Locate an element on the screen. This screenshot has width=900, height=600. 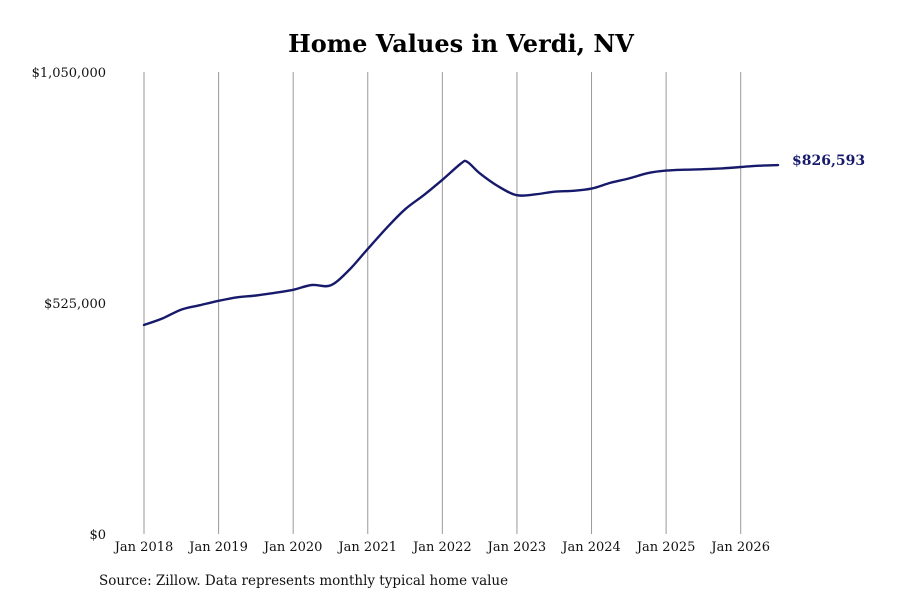
y-tick-label: $1,050,000 is located at coordinates (69, 73).